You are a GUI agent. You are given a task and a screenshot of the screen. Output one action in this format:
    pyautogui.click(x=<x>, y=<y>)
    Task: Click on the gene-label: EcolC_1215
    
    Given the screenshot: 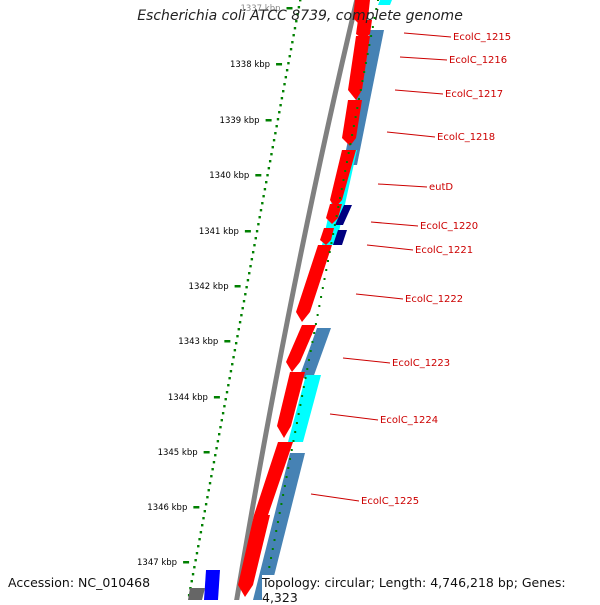 What is the action you would take?
    pyautogui.click(x=482, y=37)
    